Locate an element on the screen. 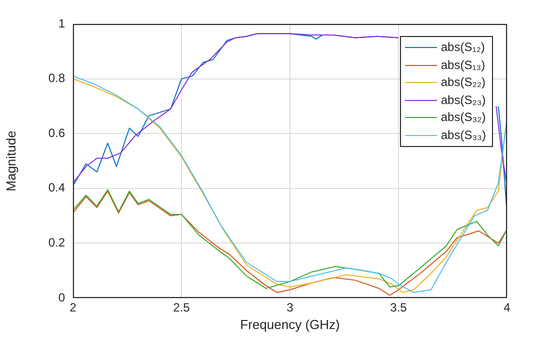 The image size is (560, 337). x-tick-label: 3.5 is located at coordinates (399, 307).